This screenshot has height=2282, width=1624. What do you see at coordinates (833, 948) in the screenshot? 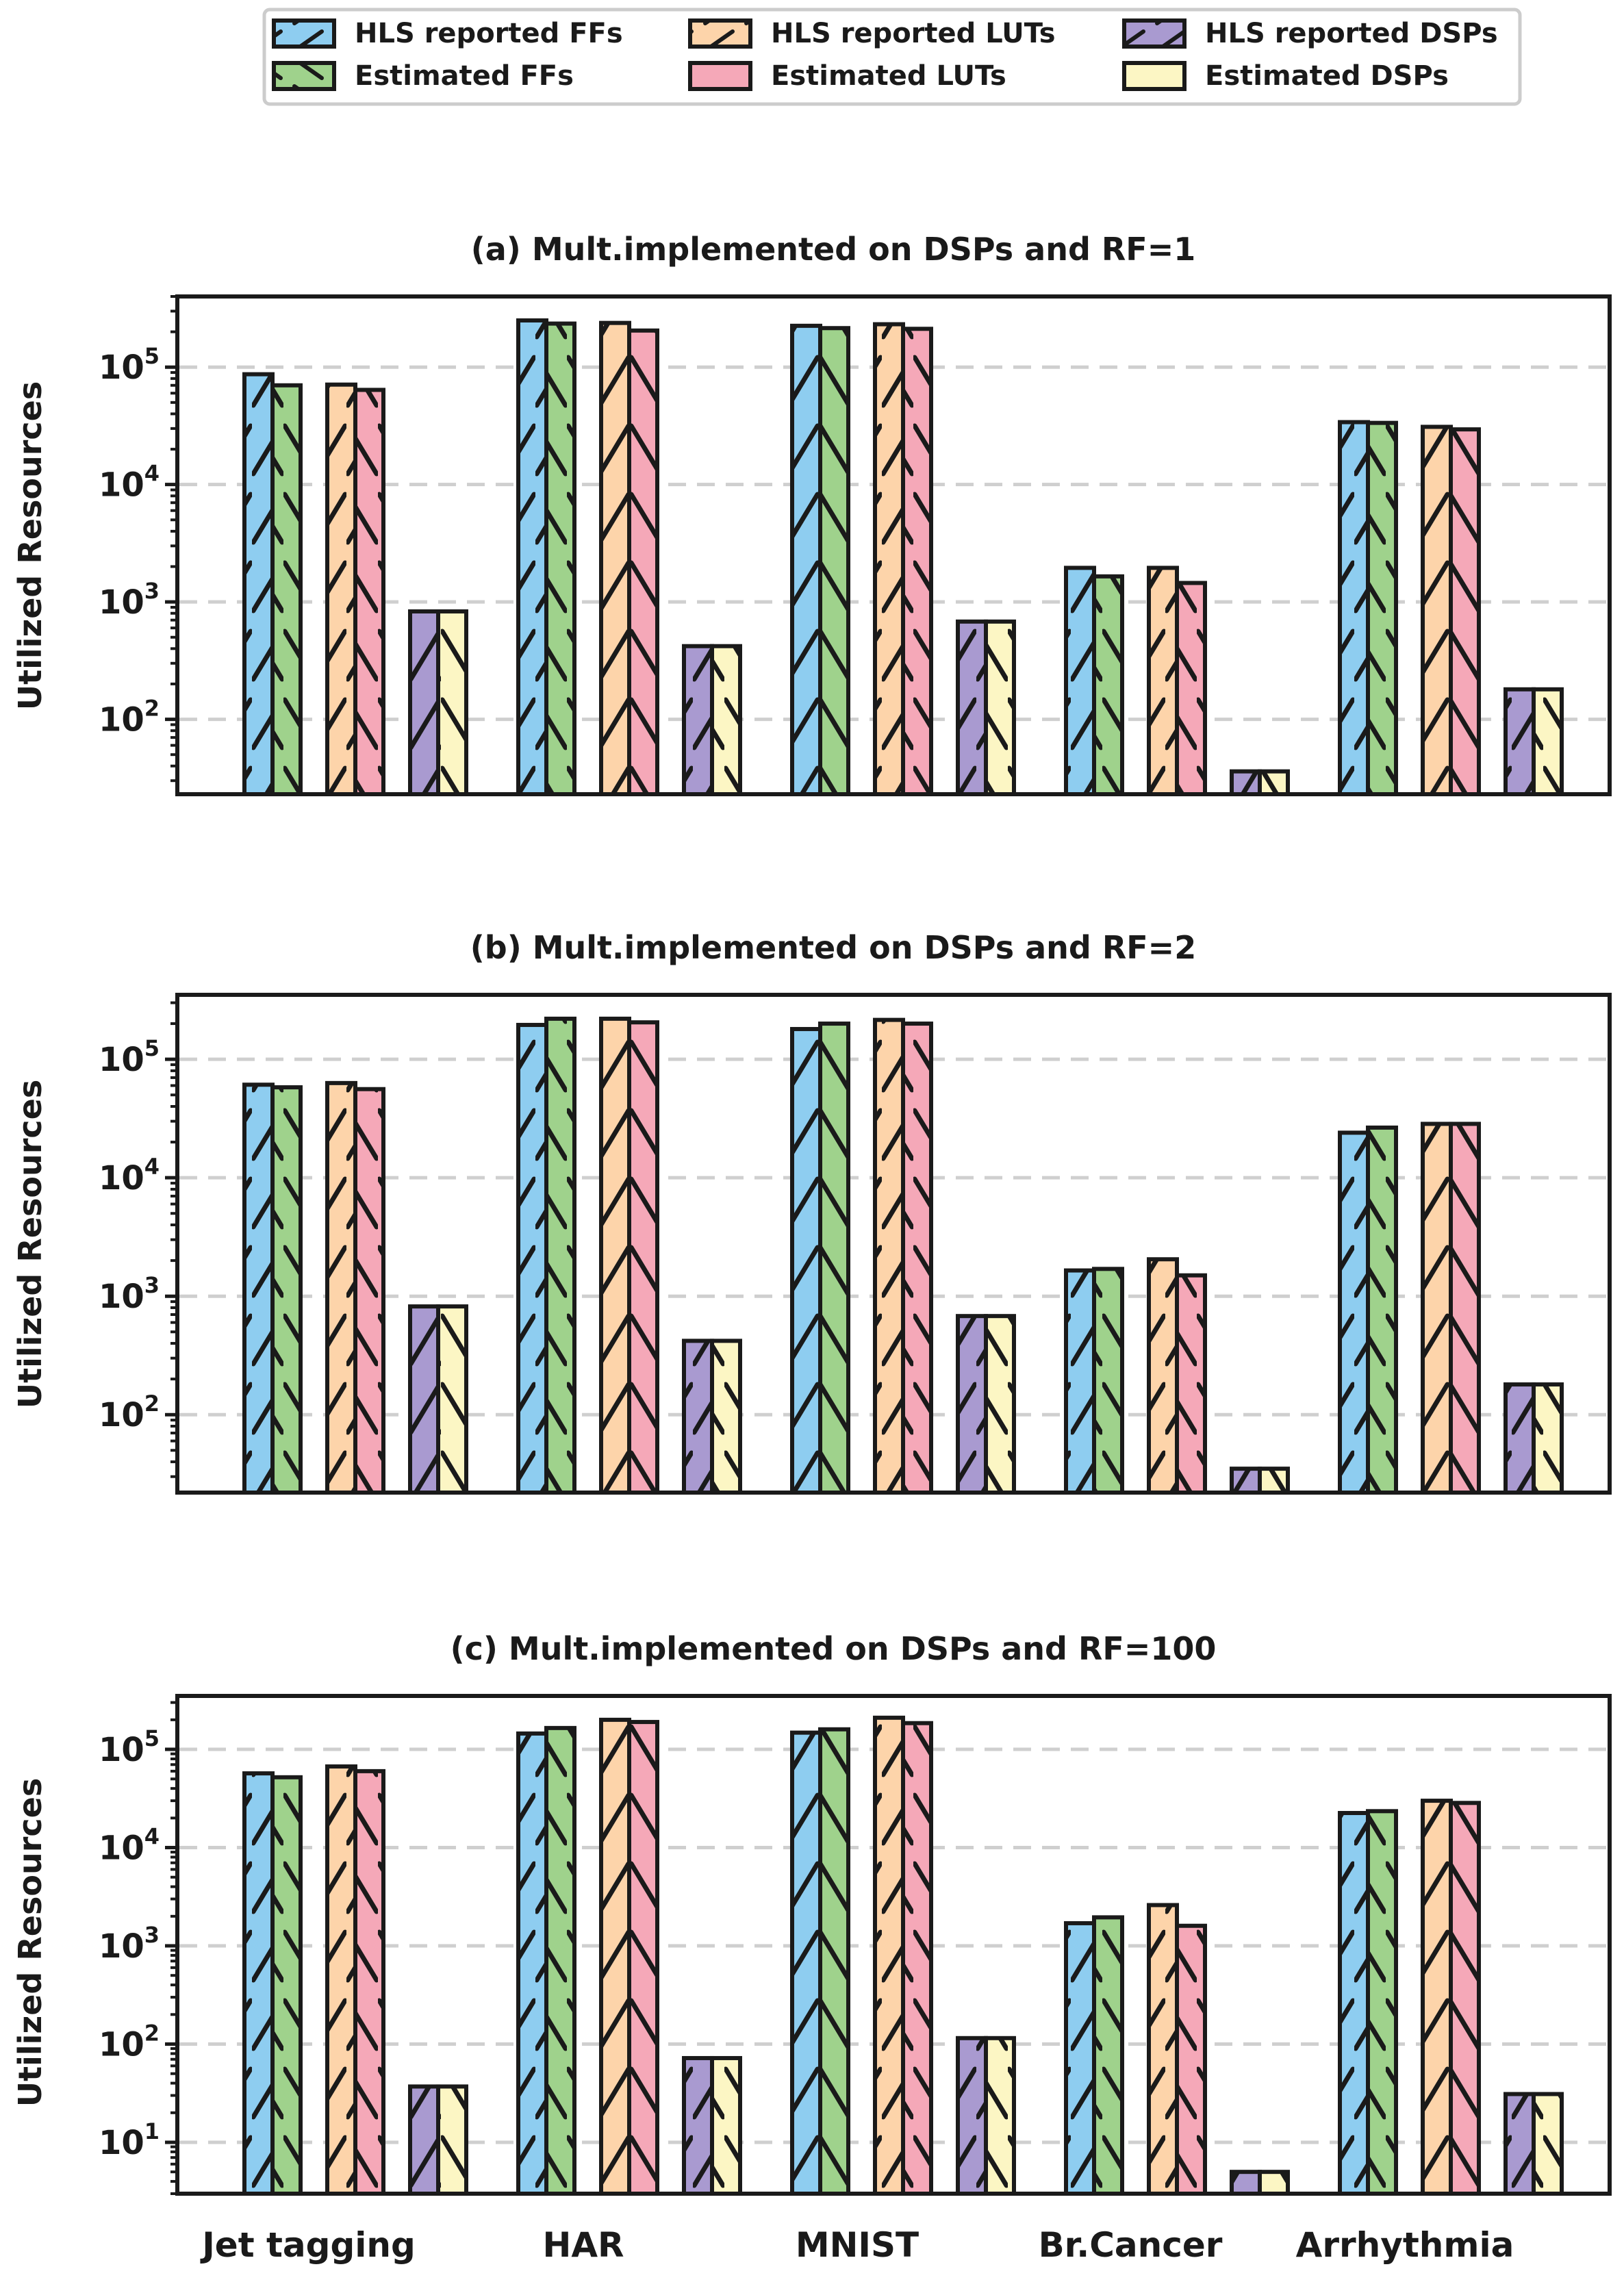
I see `panel-b-title: (b) Mult.implemented on DSPs and RF=2` at bounding box center [833, 948].